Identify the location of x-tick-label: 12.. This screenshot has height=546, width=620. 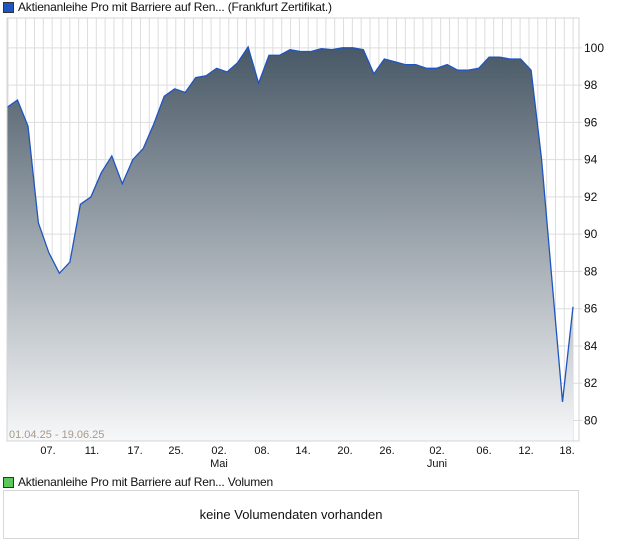
(525, 451).